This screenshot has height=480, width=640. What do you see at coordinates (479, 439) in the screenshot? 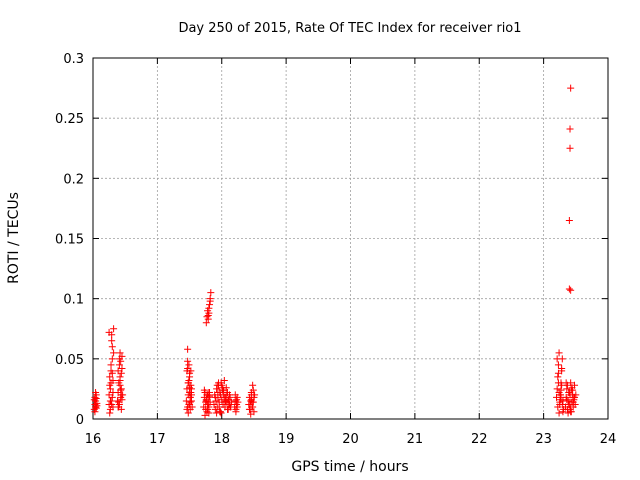
I see `x-tick-label: 22` at bounding box center [479, 439].